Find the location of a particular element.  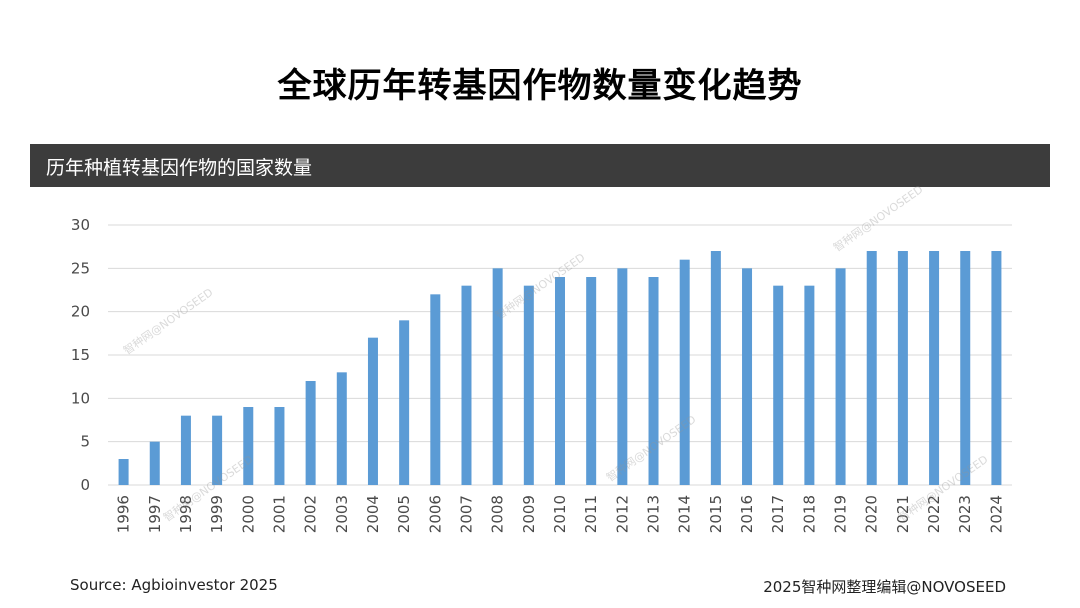

y-tick-label: 25 is located at coordinates (80, 268).